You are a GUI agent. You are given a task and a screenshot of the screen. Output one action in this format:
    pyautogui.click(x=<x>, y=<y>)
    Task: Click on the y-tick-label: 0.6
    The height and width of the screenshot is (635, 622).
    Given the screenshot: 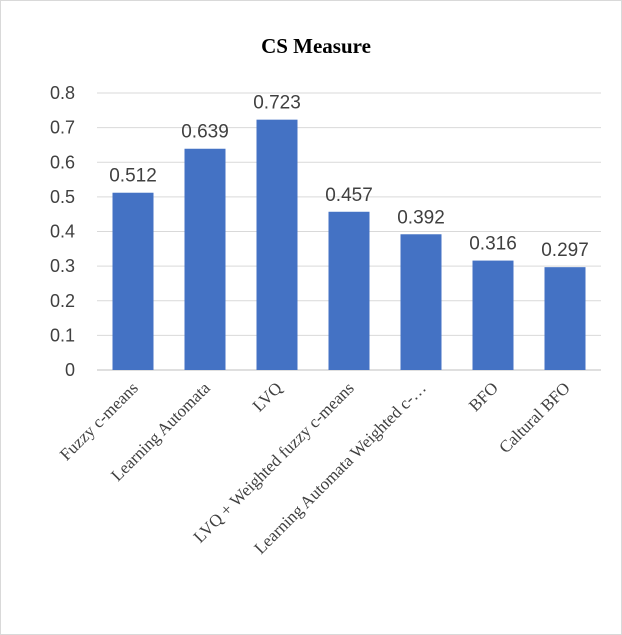 What is the action you would take?
    pyautogui.click(x=62, y=162)
    